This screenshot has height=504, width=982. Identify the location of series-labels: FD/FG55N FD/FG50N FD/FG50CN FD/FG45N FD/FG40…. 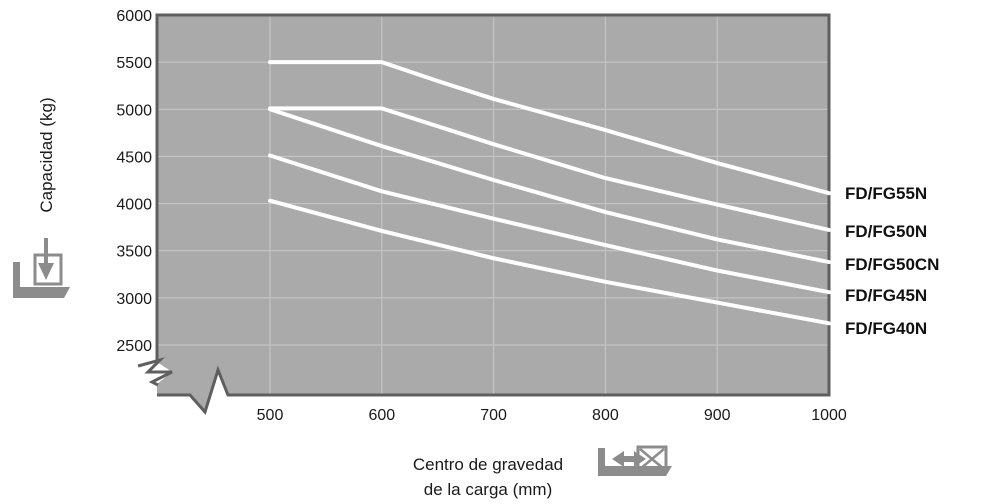
(892, 261).